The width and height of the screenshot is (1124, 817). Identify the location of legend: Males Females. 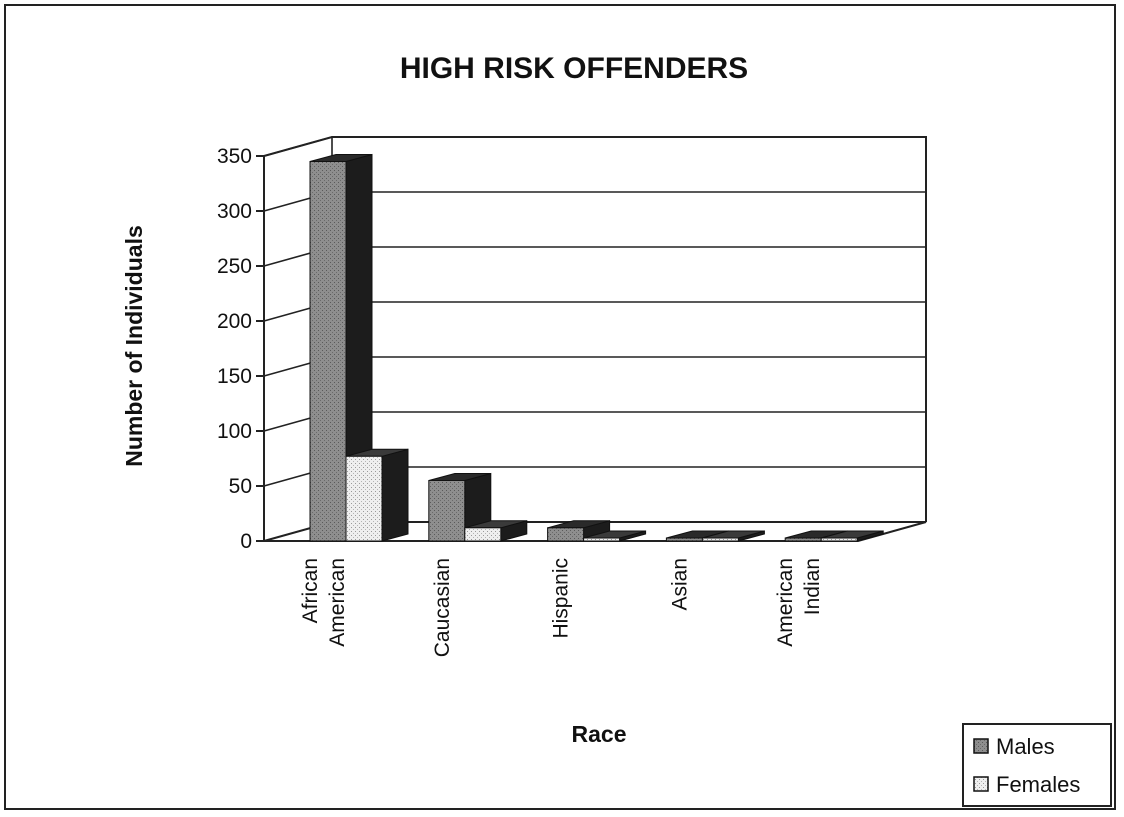
(1037, 765).